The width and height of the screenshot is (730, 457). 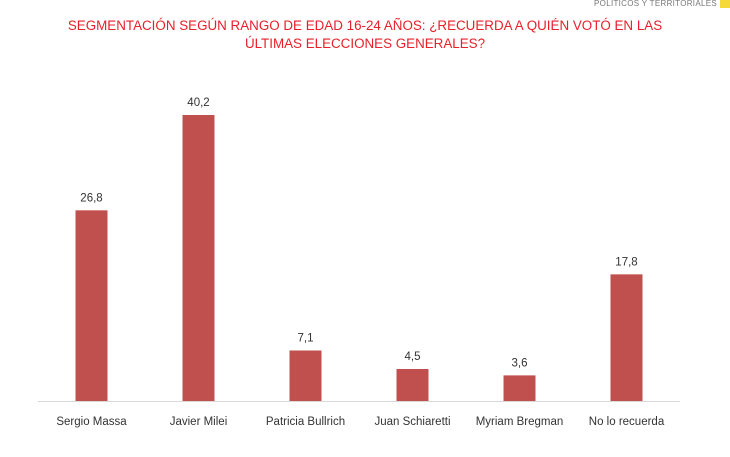 What do you see at coordinates (199, 422) in the screenshot?
I see `category-label: Javier Milei` at bounding box center [199, 422].